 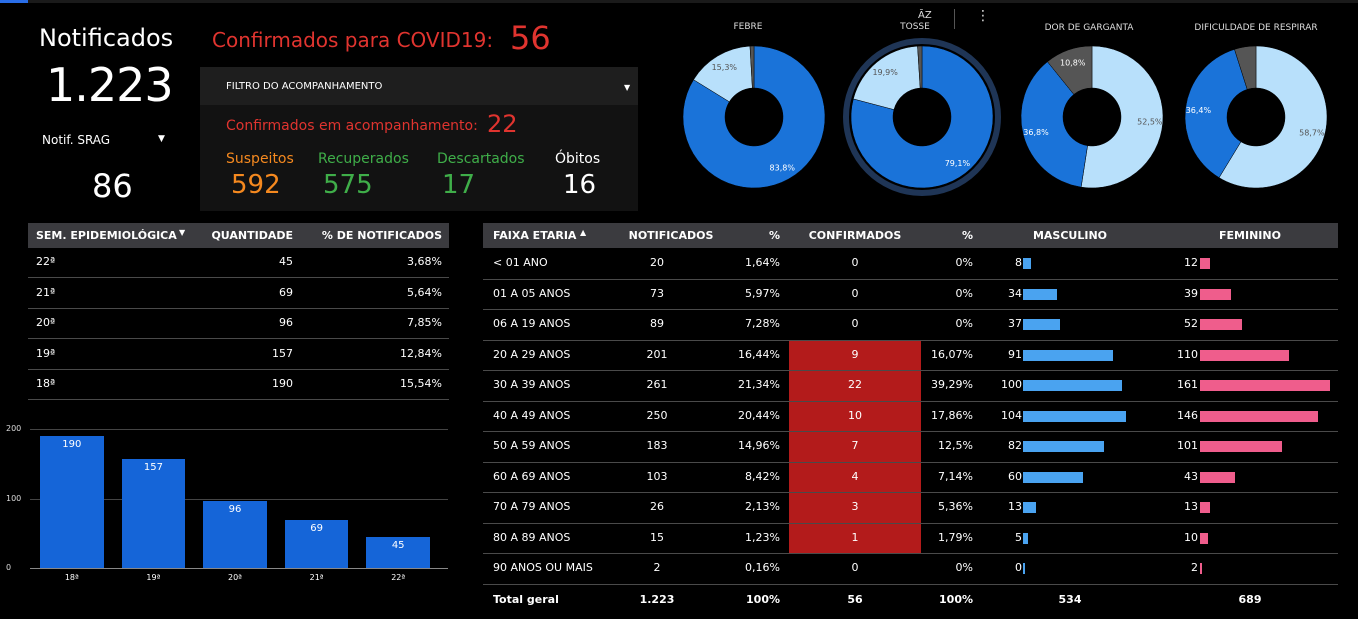 What do you see at coordinates (112, 186) in the screenshot?
I see `srag-value: 86` at bounding box center [112, 186].